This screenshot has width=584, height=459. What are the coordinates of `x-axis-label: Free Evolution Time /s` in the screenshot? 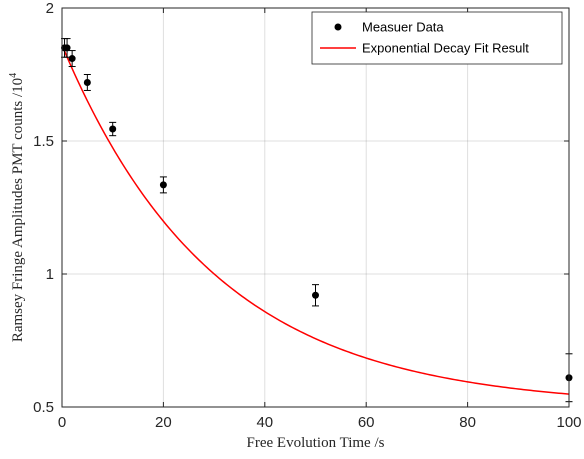 It's located at (316, 443).